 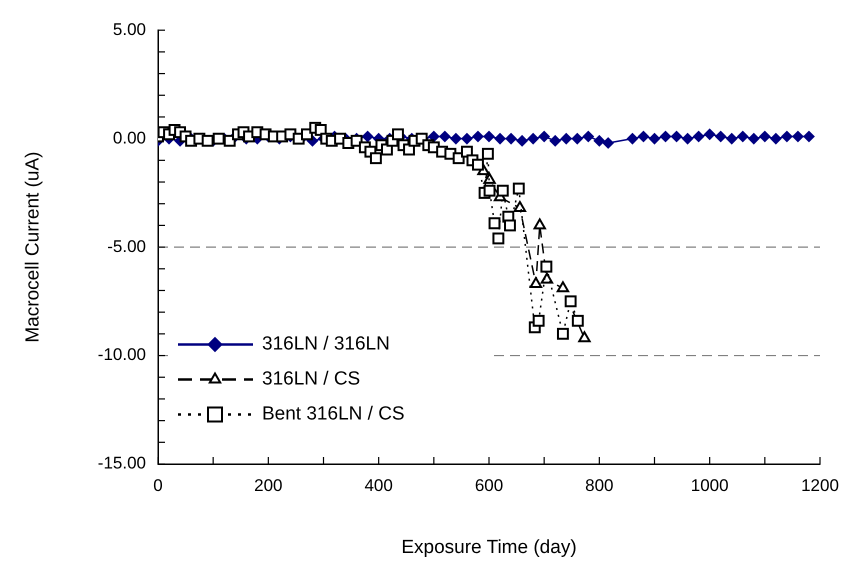 What do you see at coordinates (820, 485) in the screenshot?
I see `x-tick-label: 1200` at bounding box center [820, 485].